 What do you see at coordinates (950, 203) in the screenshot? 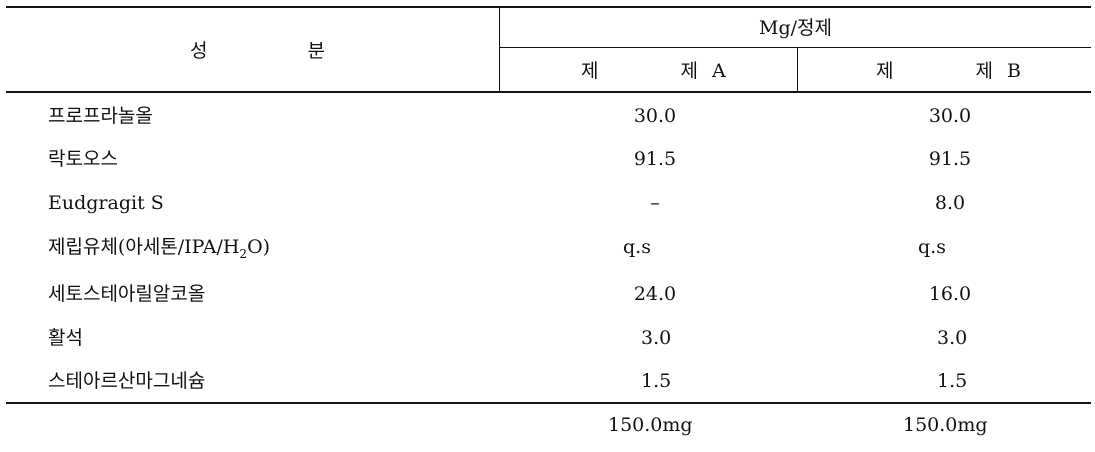
I see `row-value-b: 8.0` at bounding box center [950, 203].